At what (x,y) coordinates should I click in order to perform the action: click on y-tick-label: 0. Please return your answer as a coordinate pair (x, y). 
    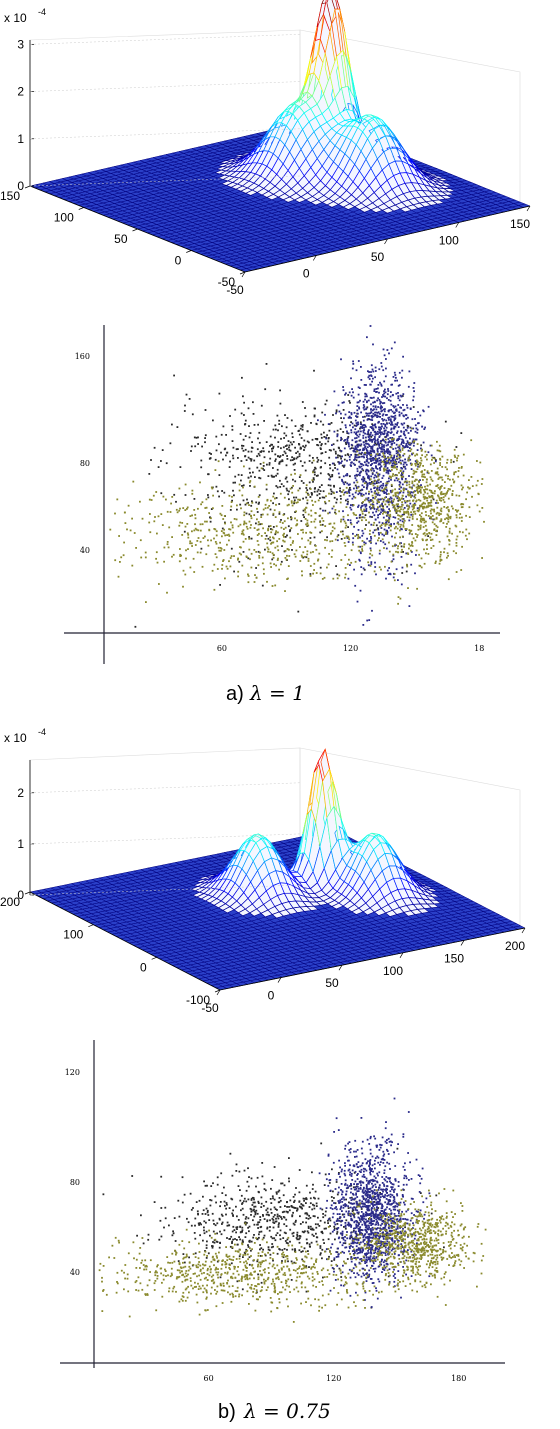
    Looking at the image, I should click on (178, 261).